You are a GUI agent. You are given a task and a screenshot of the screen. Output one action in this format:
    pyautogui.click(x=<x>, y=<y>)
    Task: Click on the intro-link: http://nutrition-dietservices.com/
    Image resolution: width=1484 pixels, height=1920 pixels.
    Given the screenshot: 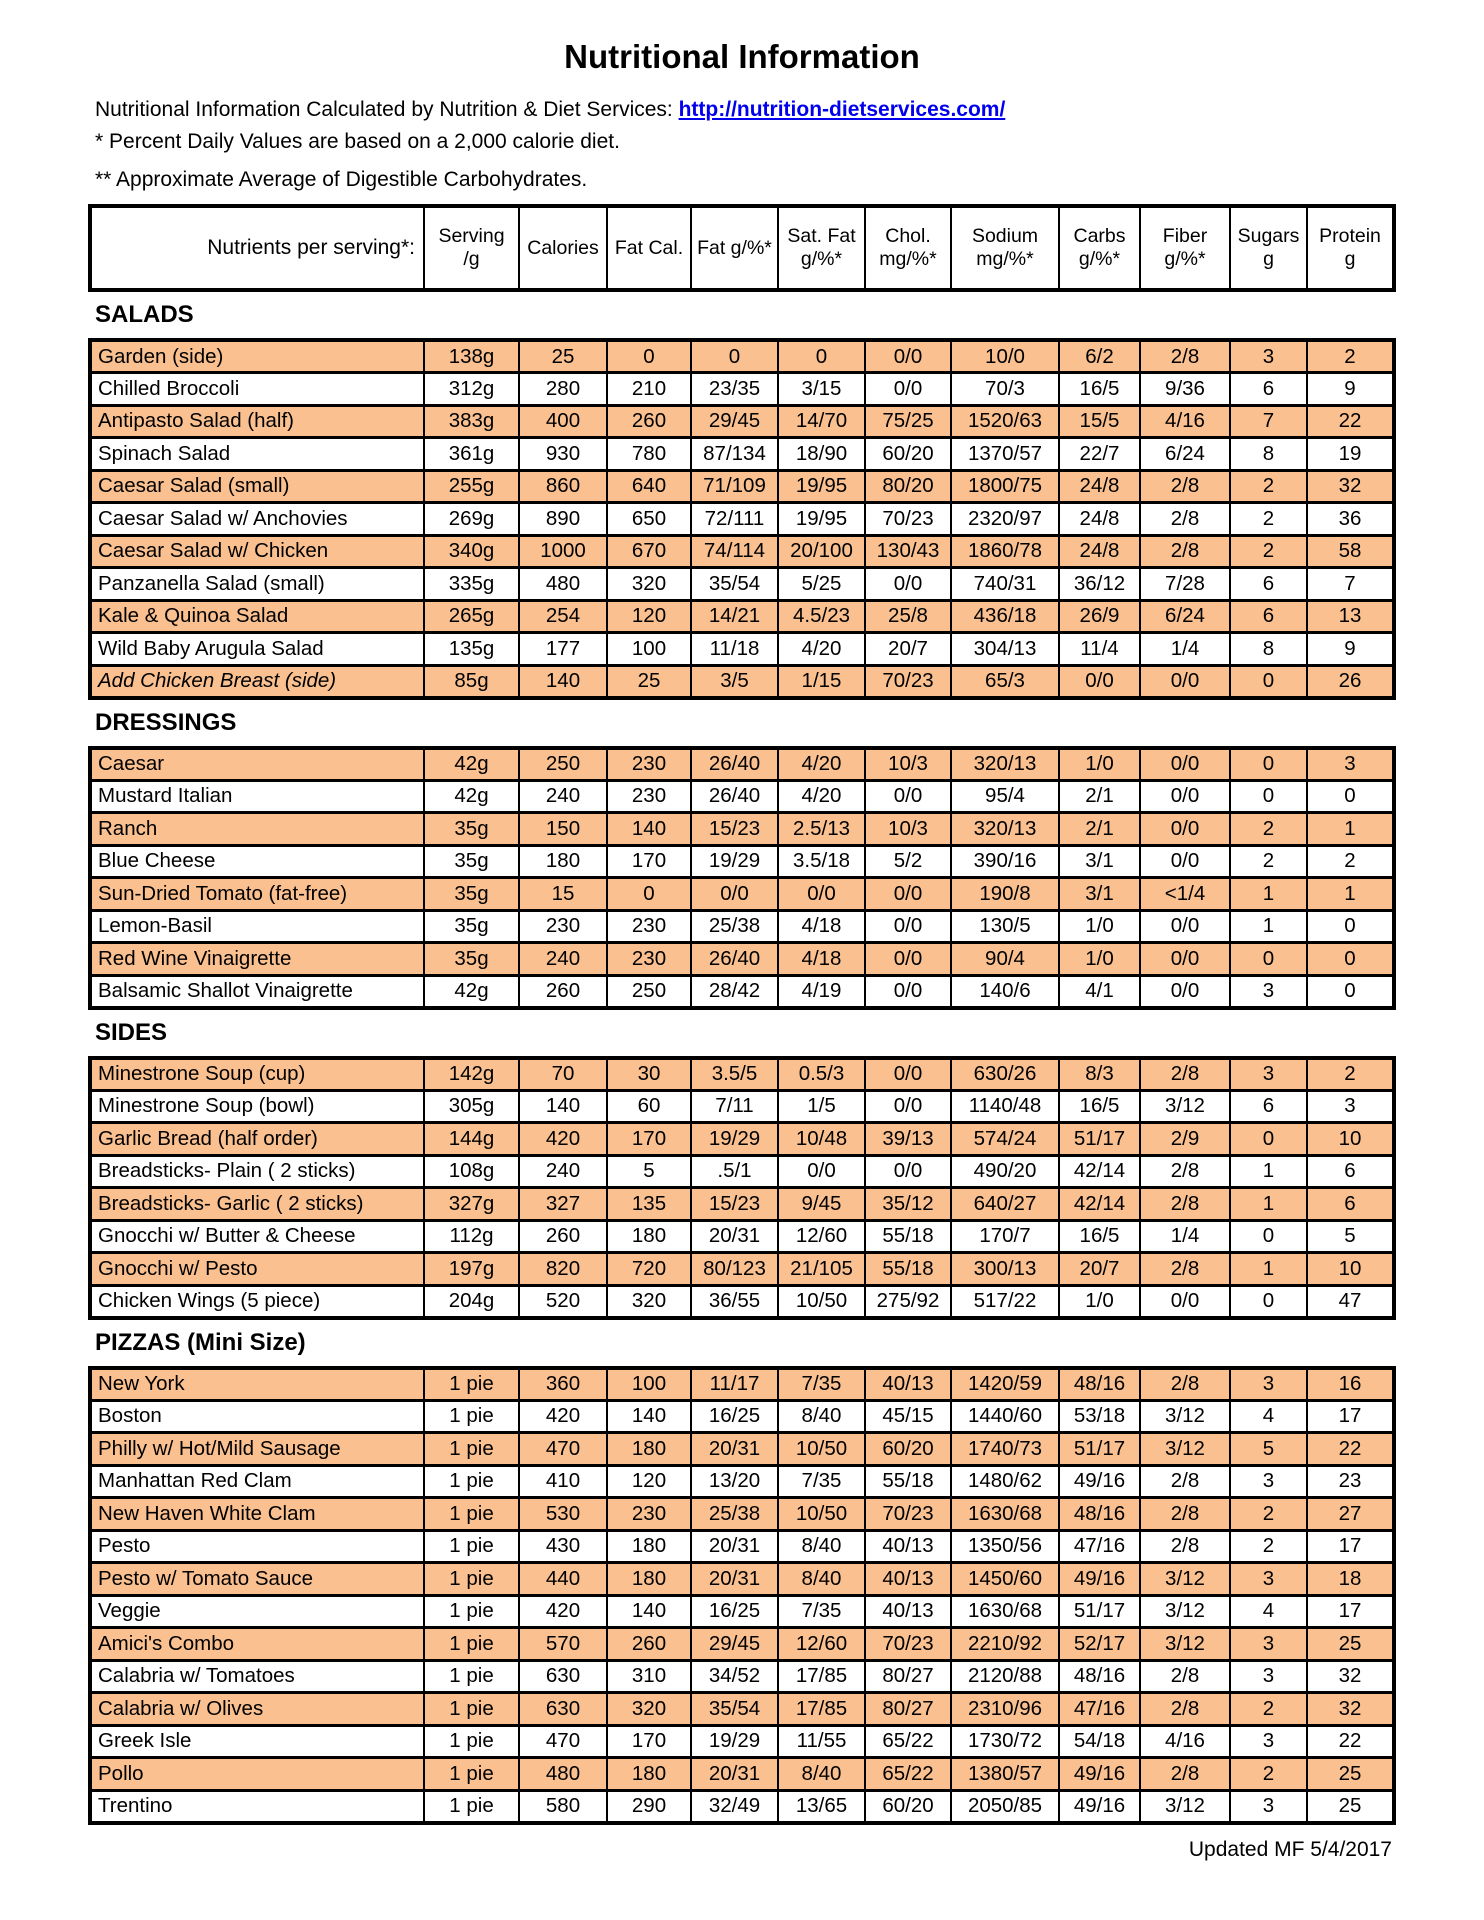 What is the action you would take?
    pyautogui.click(x=842, y=109)
    